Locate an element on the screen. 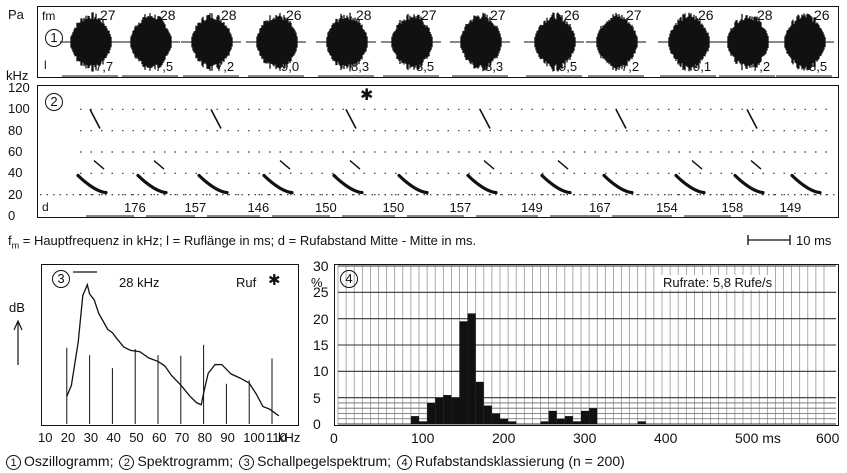  caption-number: 3 is located at coordinates (247, 462).